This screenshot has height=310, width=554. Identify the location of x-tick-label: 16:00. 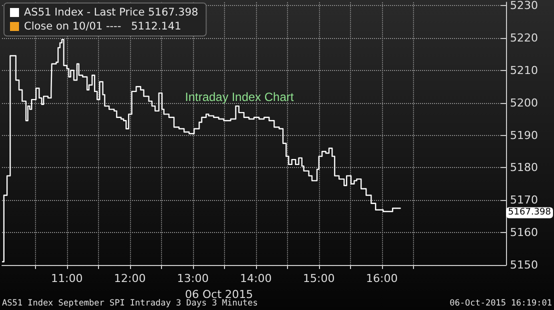
(382, 278).